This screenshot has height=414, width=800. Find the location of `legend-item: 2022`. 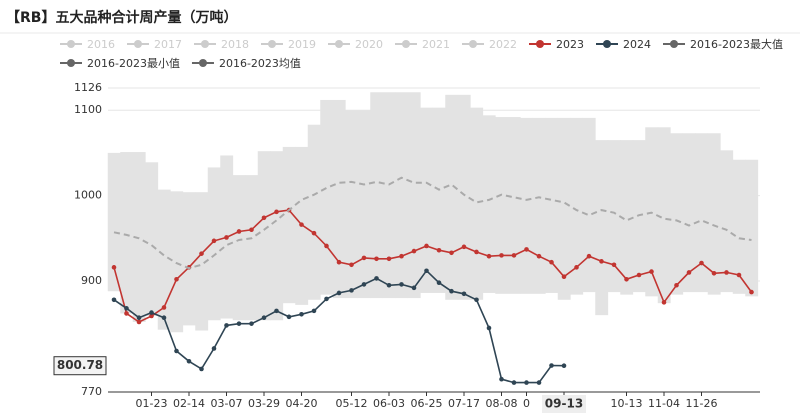

legend-item: 2022 is located at coordinates (489, 44).